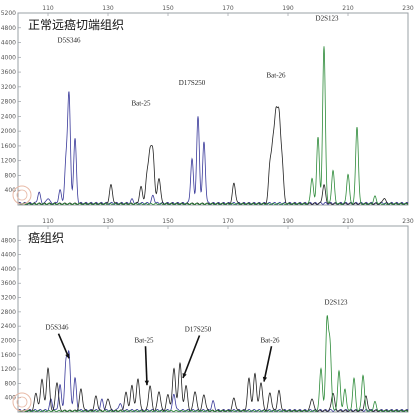  What do you see at coordinates (46, 237) in the screenshot?
I see `panel-title: 癌组织` at bounding box center [46, 237].